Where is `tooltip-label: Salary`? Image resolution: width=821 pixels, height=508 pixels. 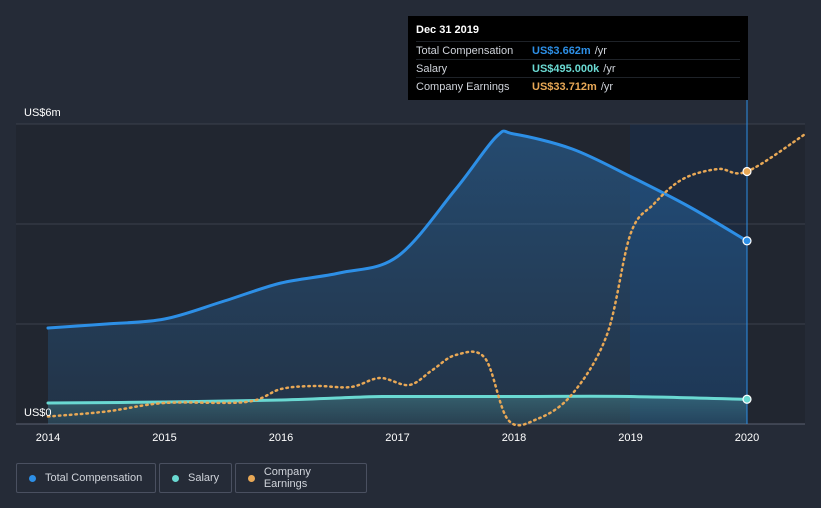 tooltip-label: Salary is located at coordinates (432, 68).